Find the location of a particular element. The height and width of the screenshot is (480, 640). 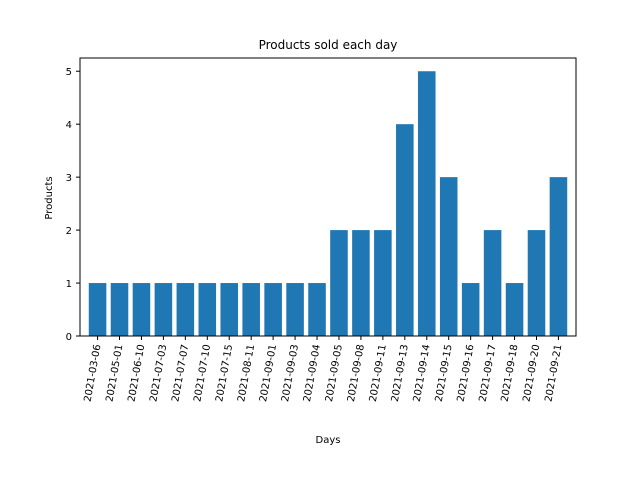

x-tick-label: 2021-09-08 is located at coordinates (356, 373).